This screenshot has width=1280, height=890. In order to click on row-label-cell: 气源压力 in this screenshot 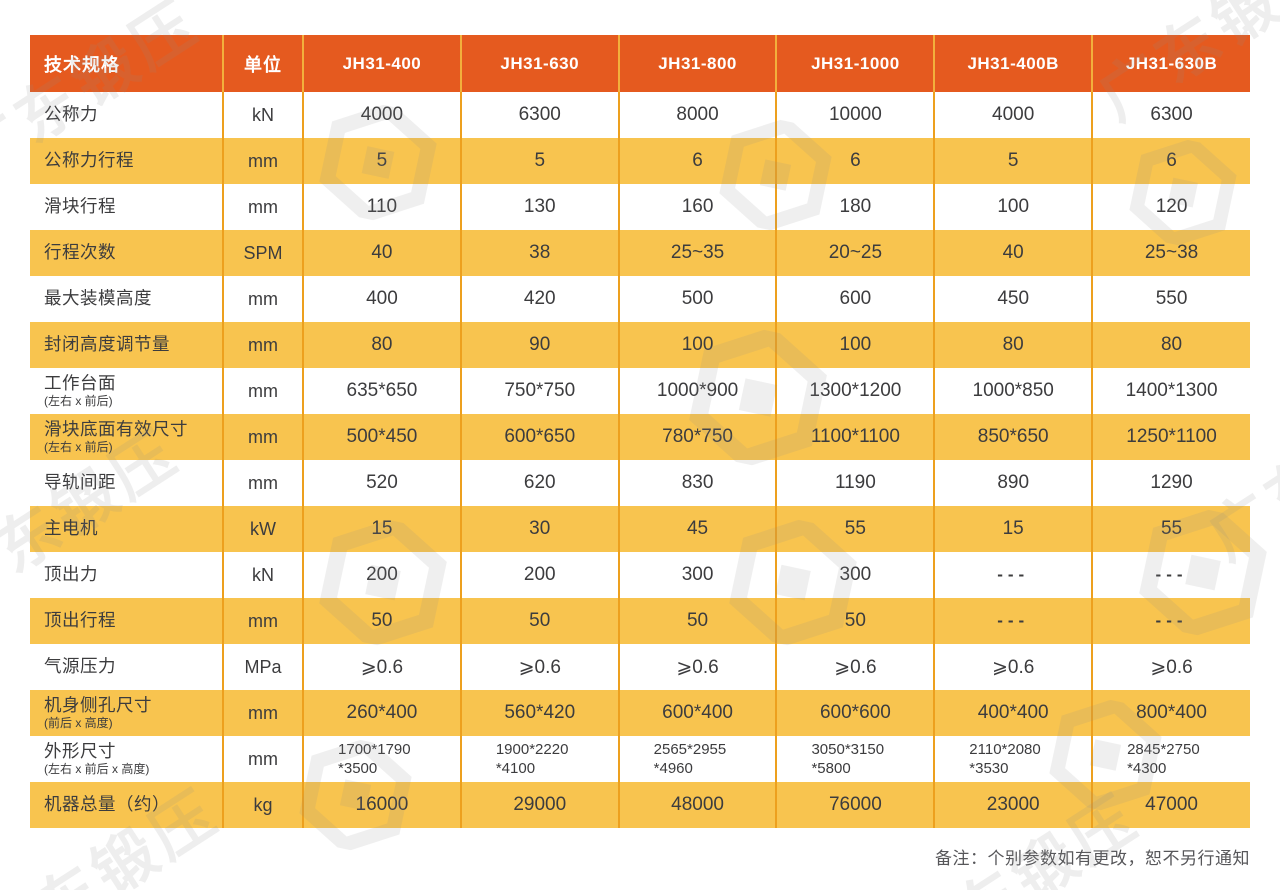, I will do `click(127, 667)`.